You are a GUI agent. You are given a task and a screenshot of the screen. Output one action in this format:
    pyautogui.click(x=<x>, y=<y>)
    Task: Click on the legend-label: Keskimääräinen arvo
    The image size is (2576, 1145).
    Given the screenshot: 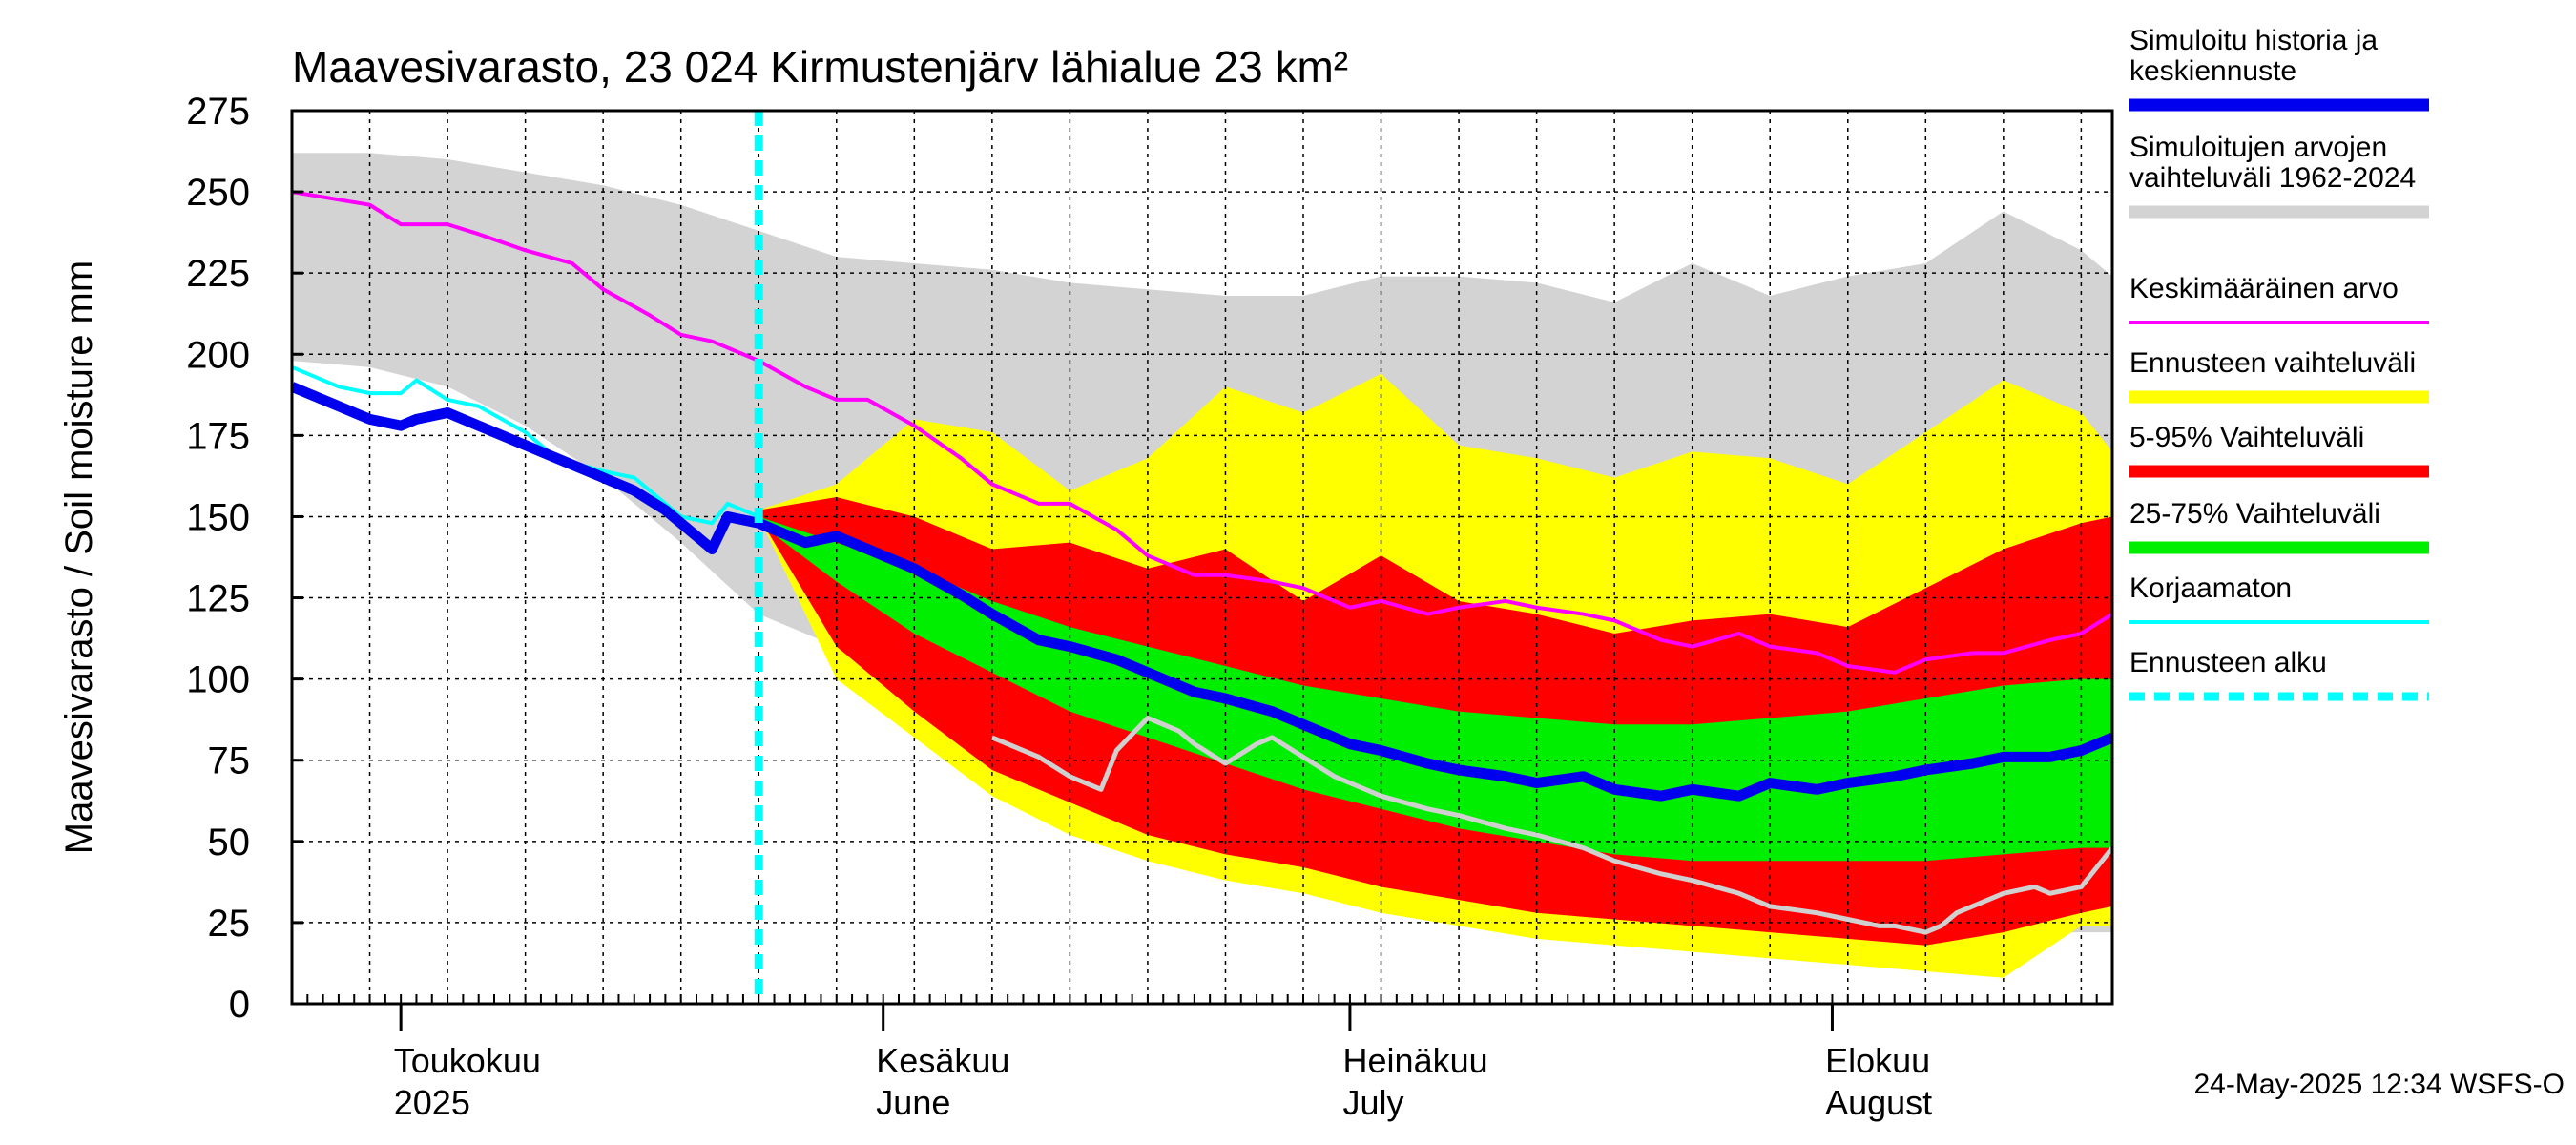 What is the action you would take?
    pyautogui.click(x=2264, y=288)
    